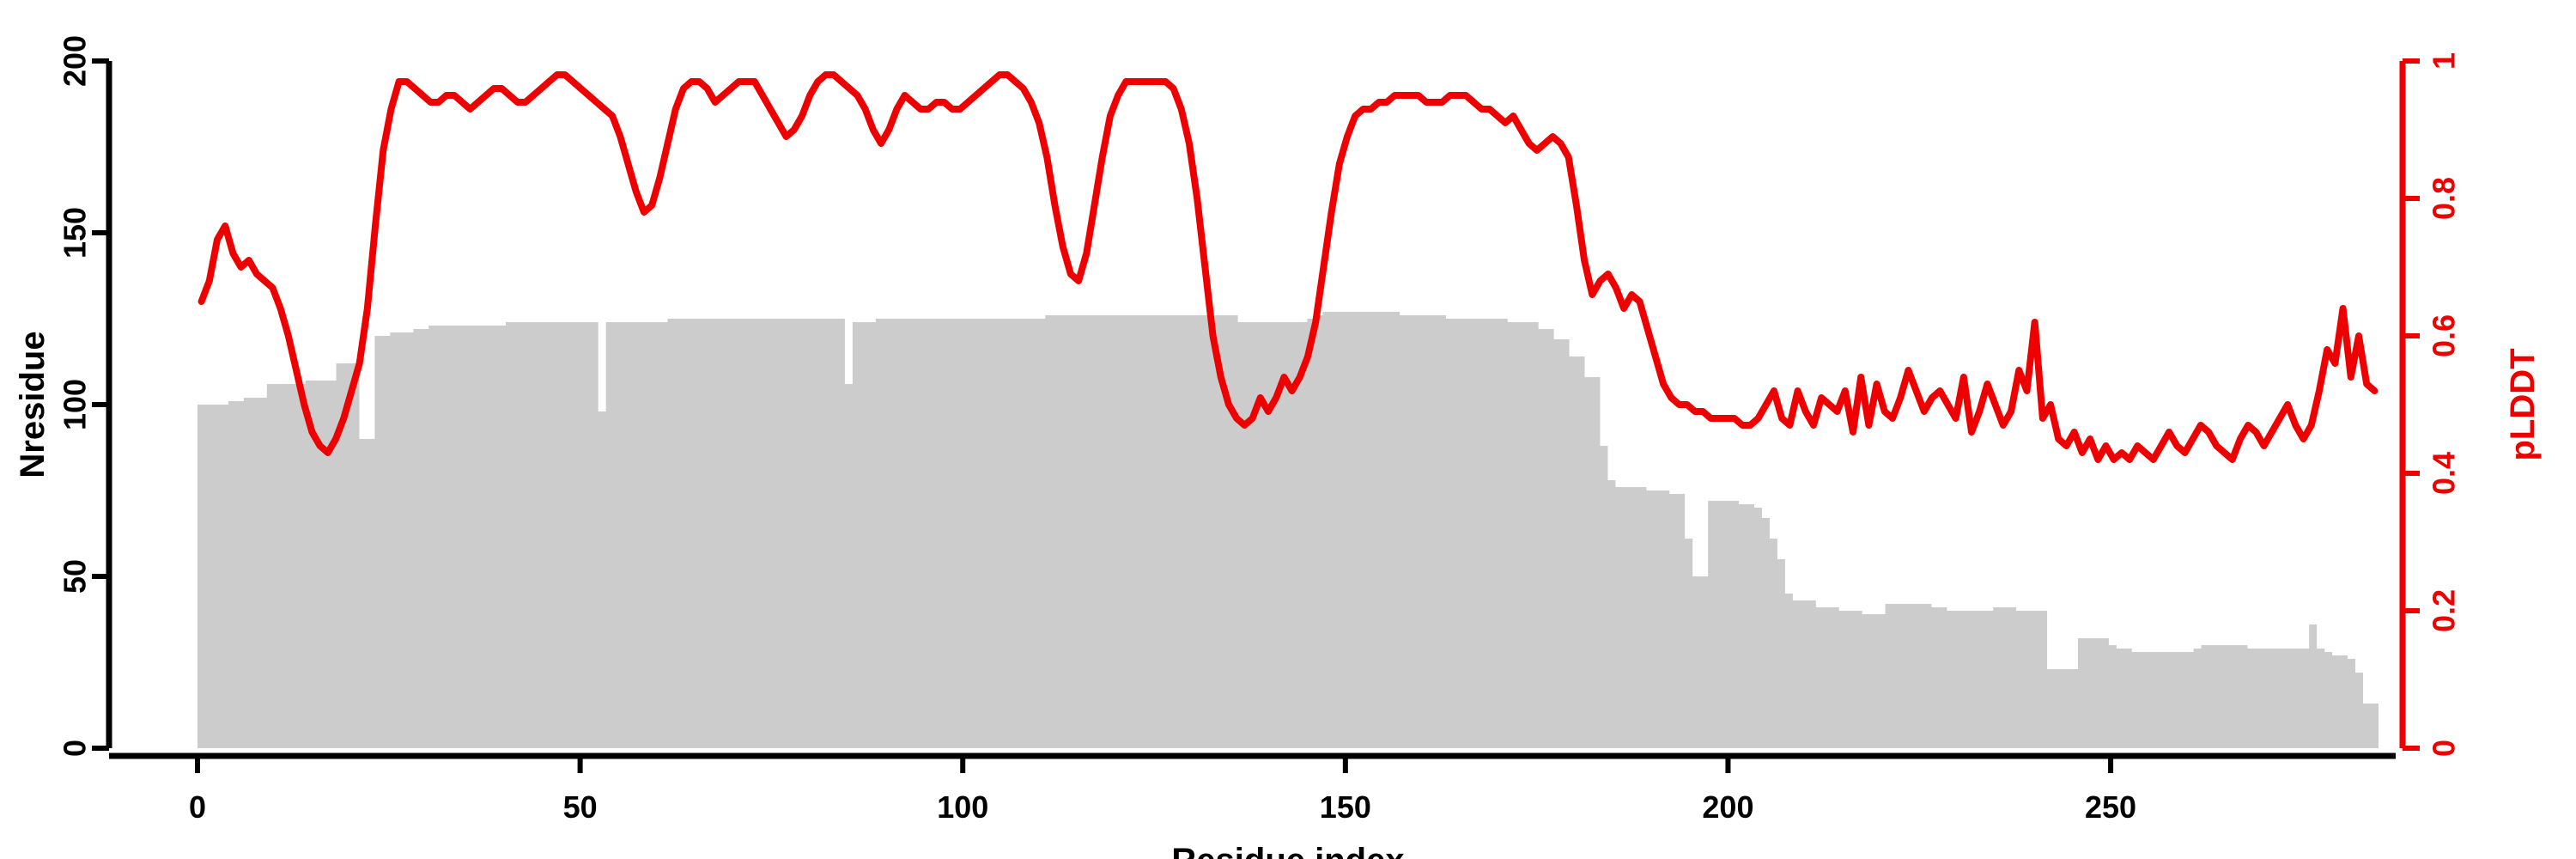  I want to click on x-tick-label: 200, so click(1727, 807).